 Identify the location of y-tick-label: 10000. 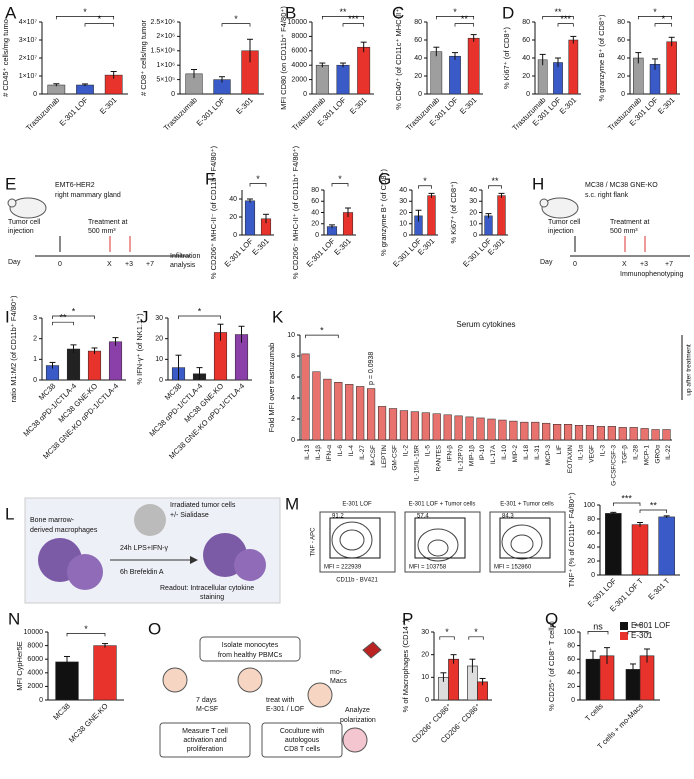
(298, 22).